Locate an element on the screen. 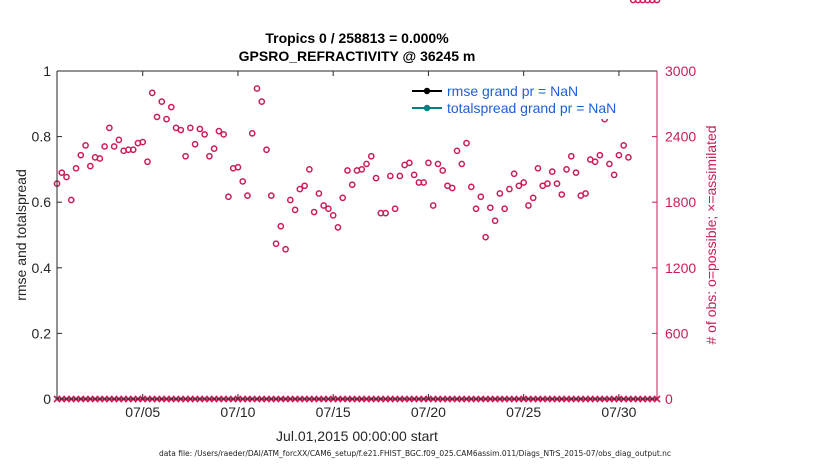 This screenshot has width=830, height=470. x-tick-label: 07/10 is located at coordinates (237, 412).